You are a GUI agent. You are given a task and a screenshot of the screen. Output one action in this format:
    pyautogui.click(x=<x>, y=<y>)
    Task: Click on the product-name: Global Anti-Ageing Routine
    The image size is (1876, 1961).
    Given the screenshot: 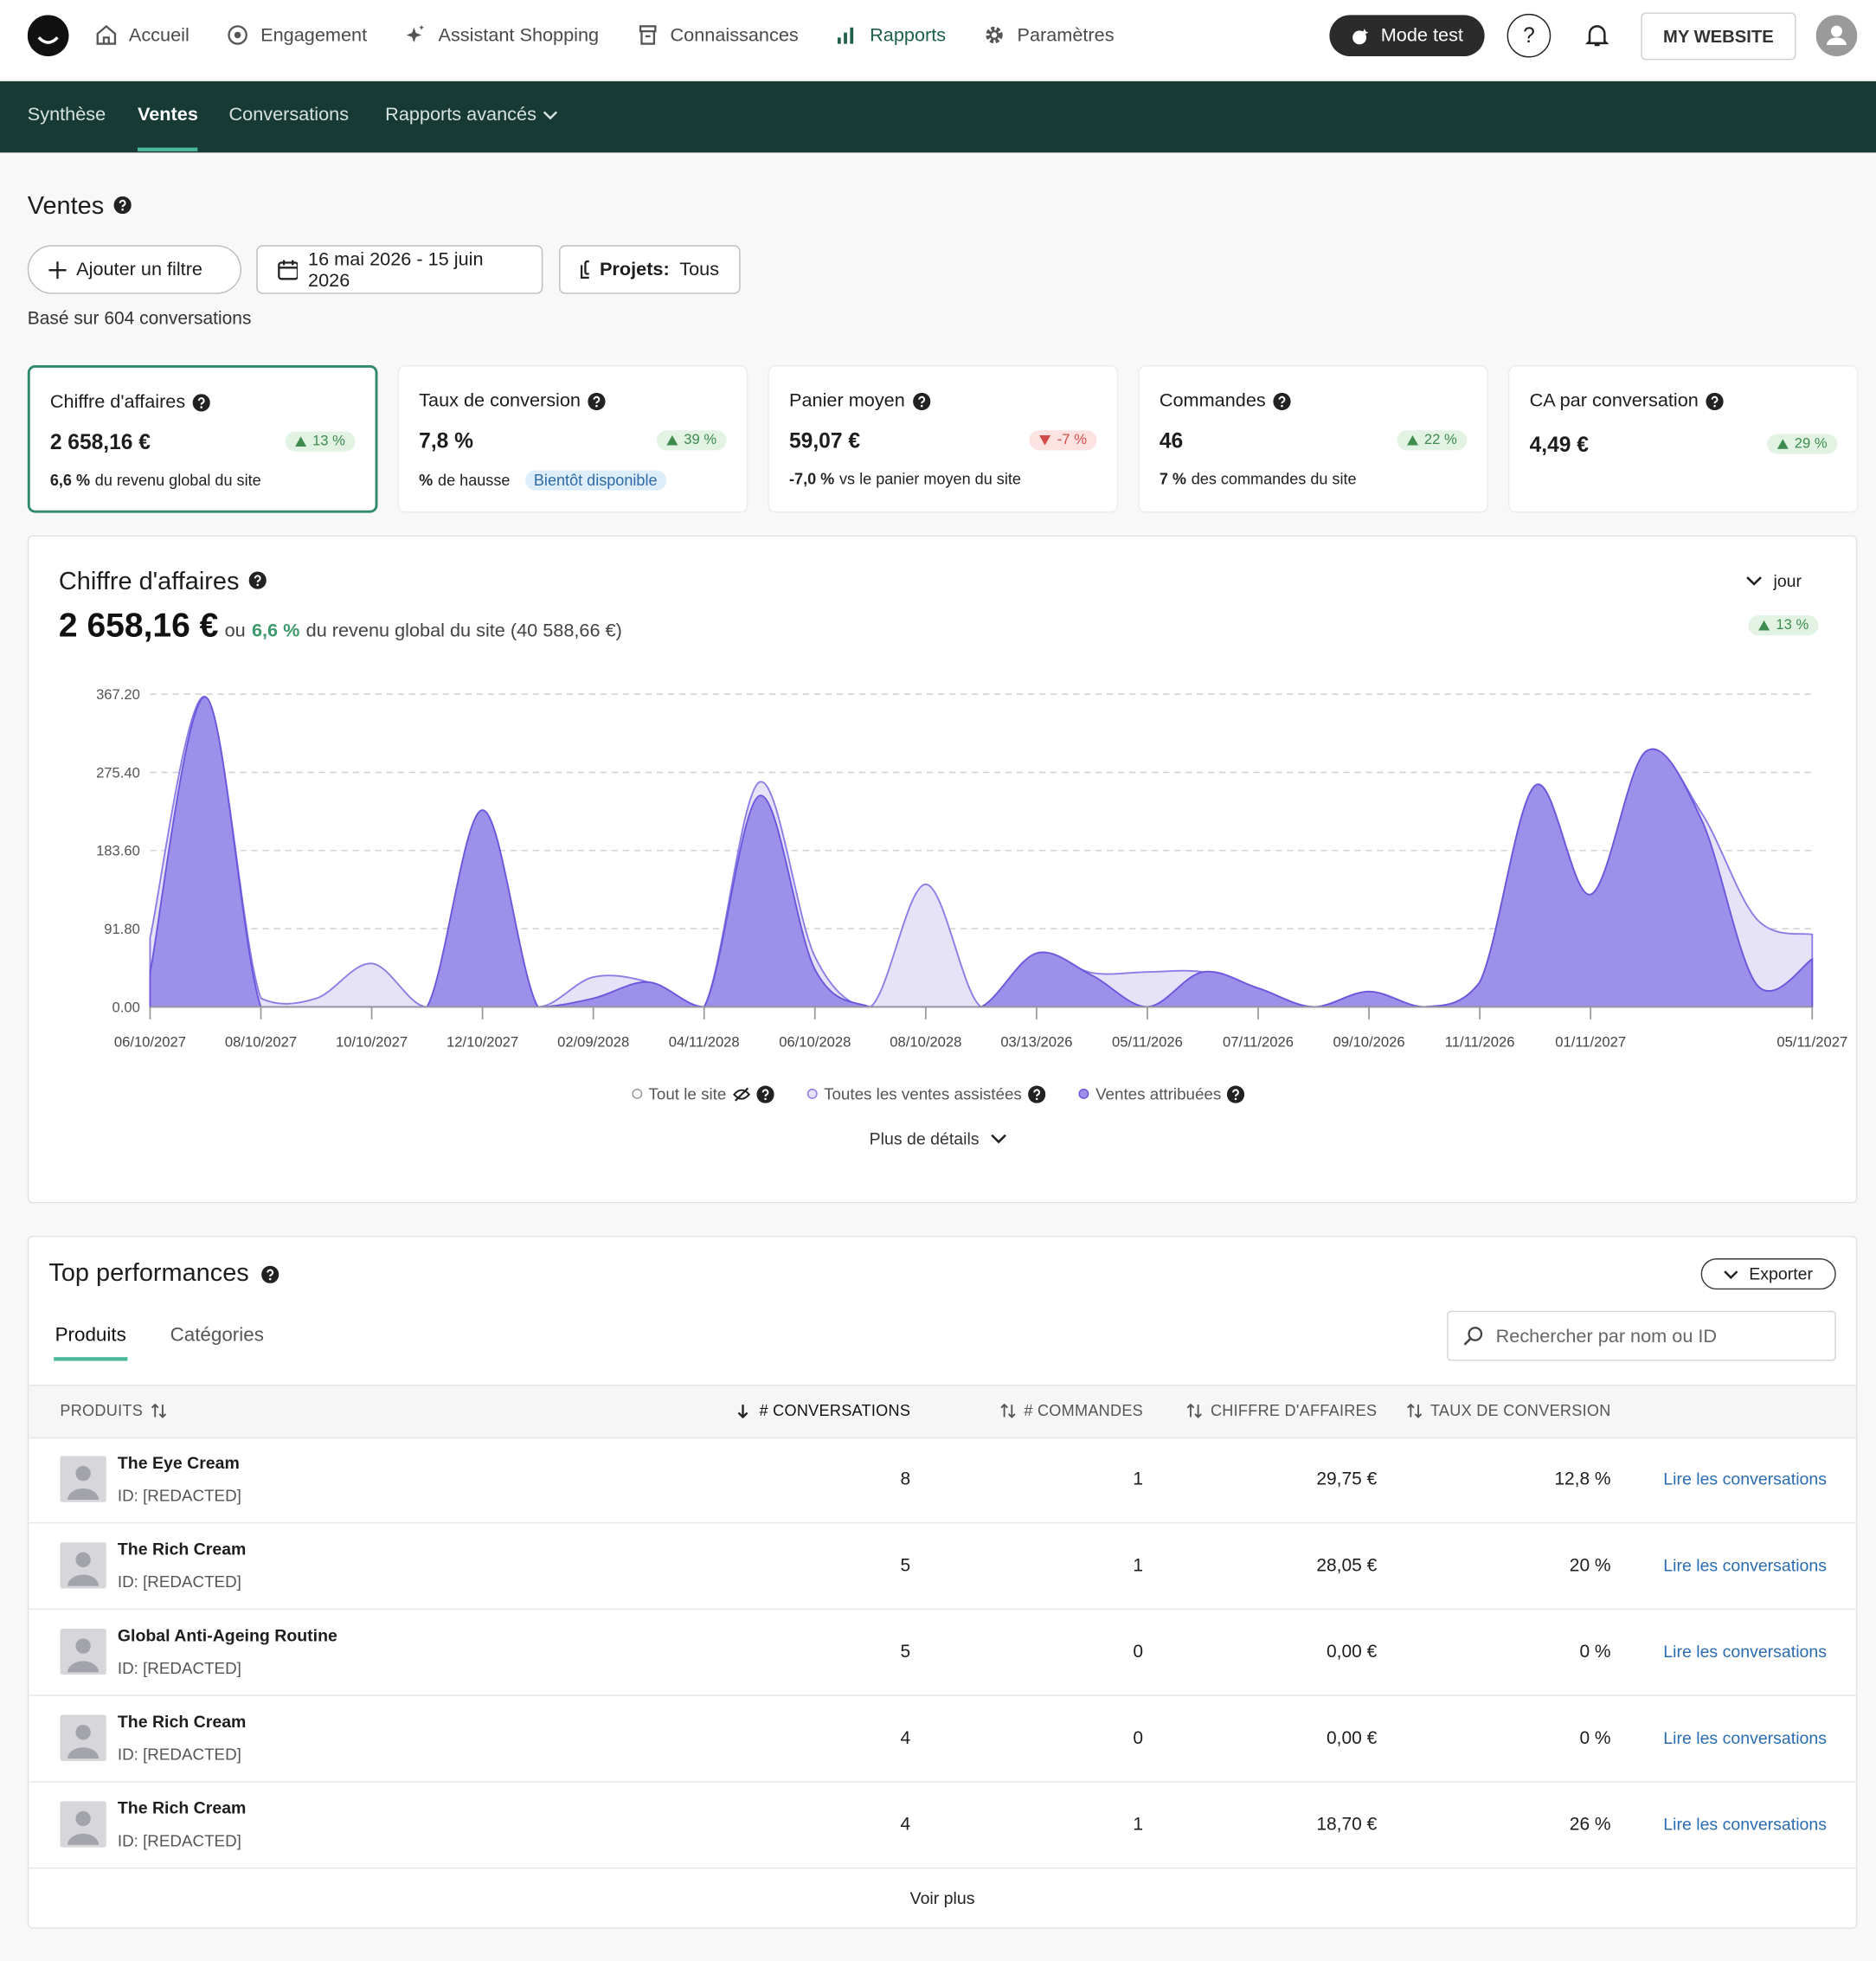 What is the action you would take?
    pyautogui.click(x=227, y=1635)
    